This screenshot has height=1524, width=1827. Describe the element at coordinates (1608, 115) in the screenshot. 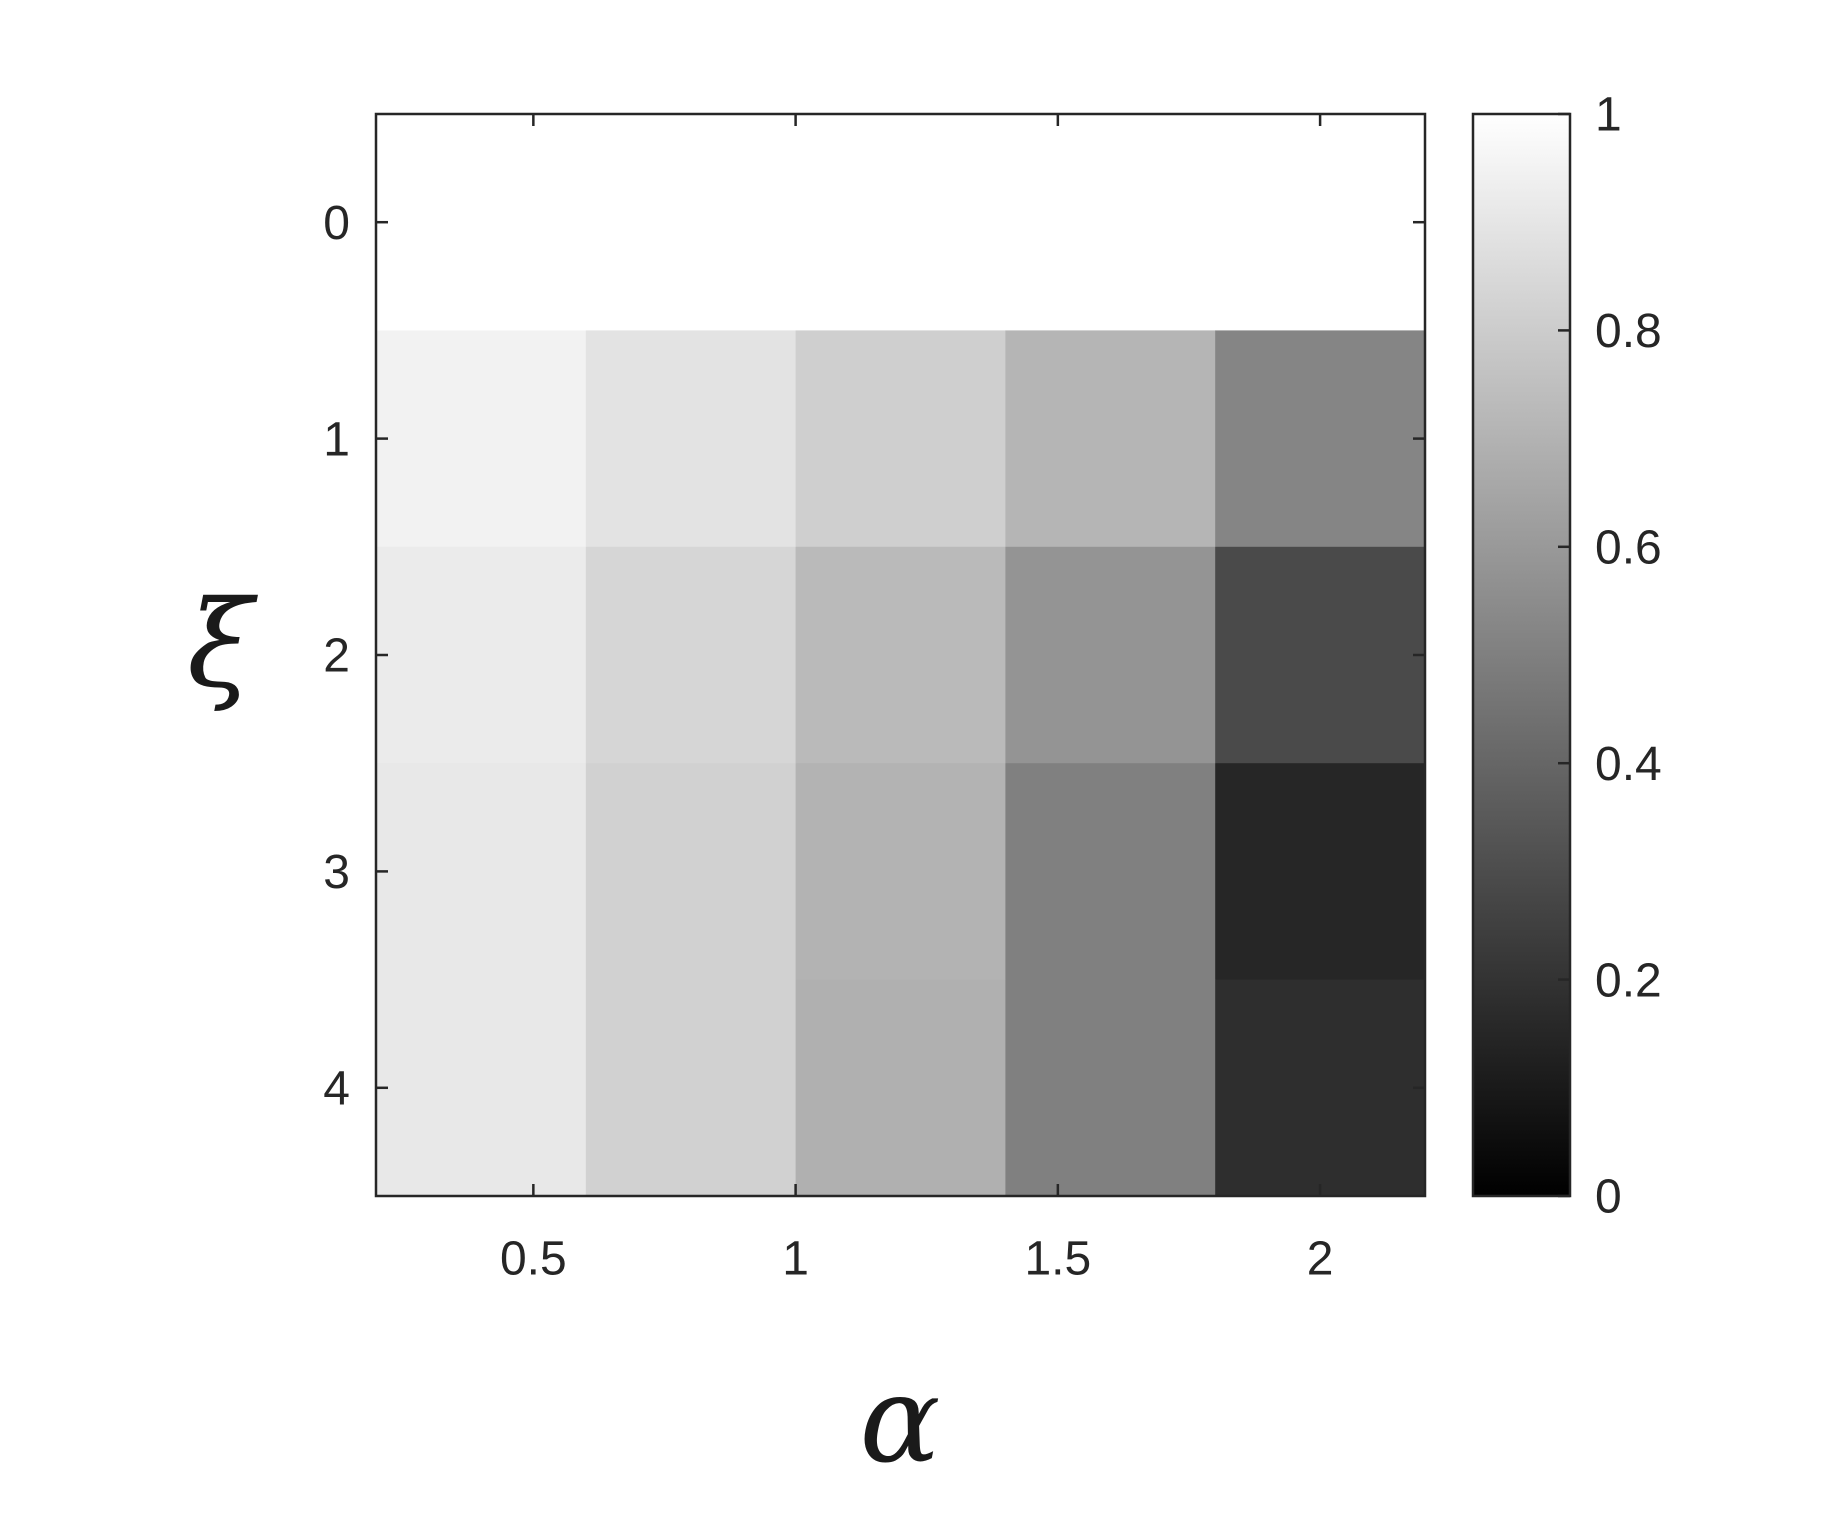

I see `colorbar-tick-label: 1` at that location.